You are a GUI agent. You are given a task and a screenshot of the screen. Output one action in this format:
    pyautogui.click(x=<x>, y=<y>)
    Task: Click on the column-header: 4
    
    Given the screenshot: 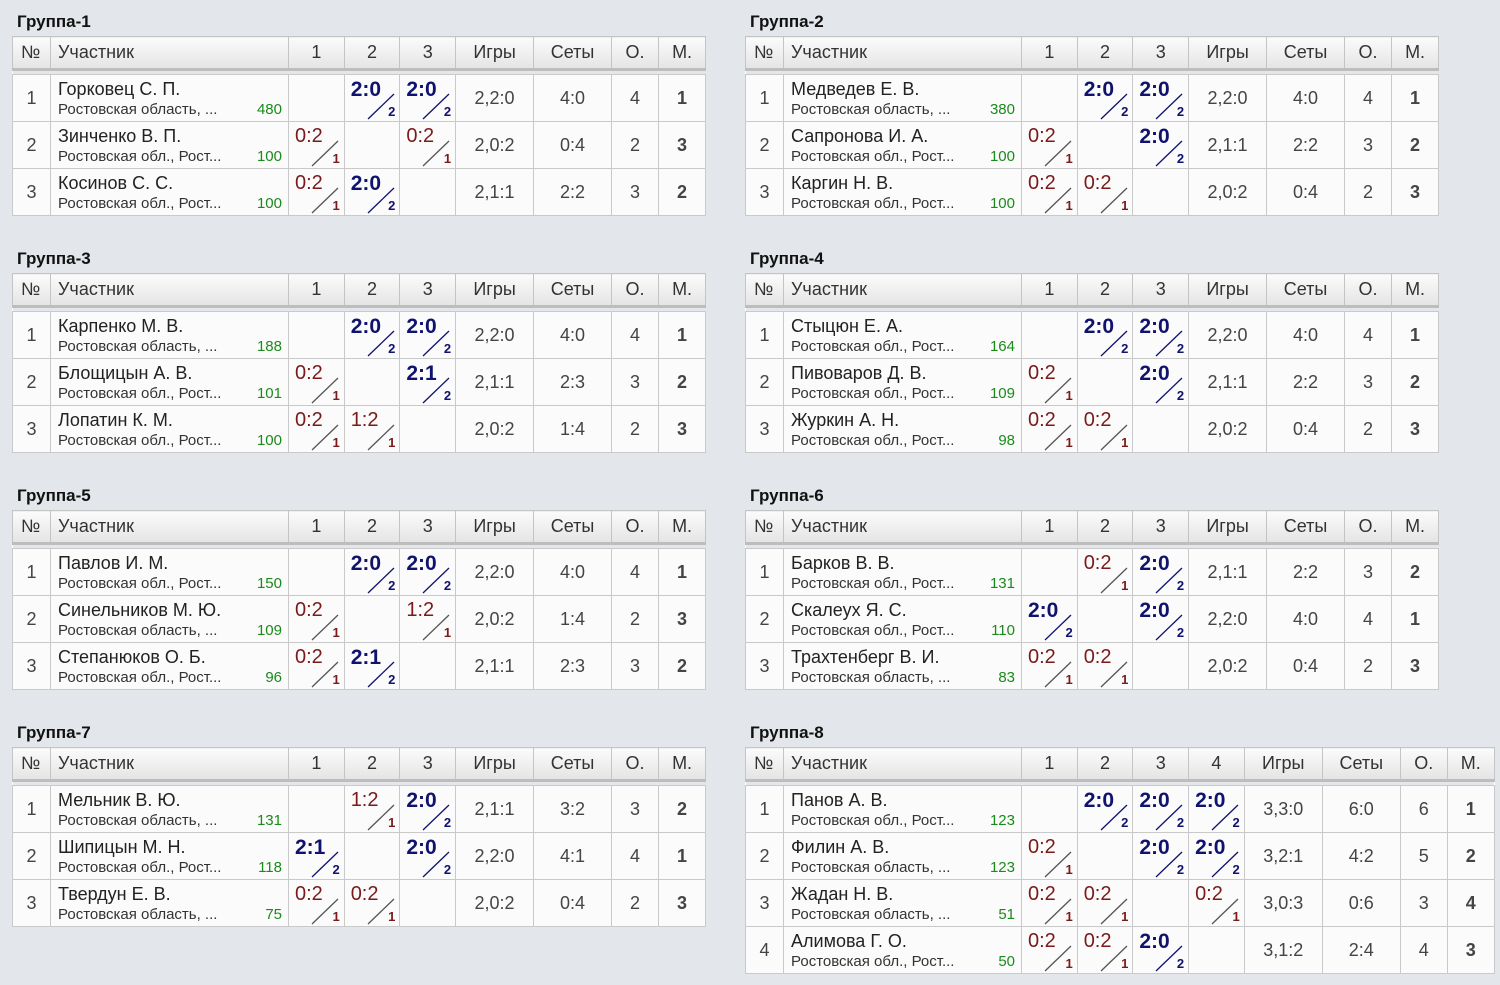 What is the action you would take?
    pyautogui.click(x=1216, y=764)
    